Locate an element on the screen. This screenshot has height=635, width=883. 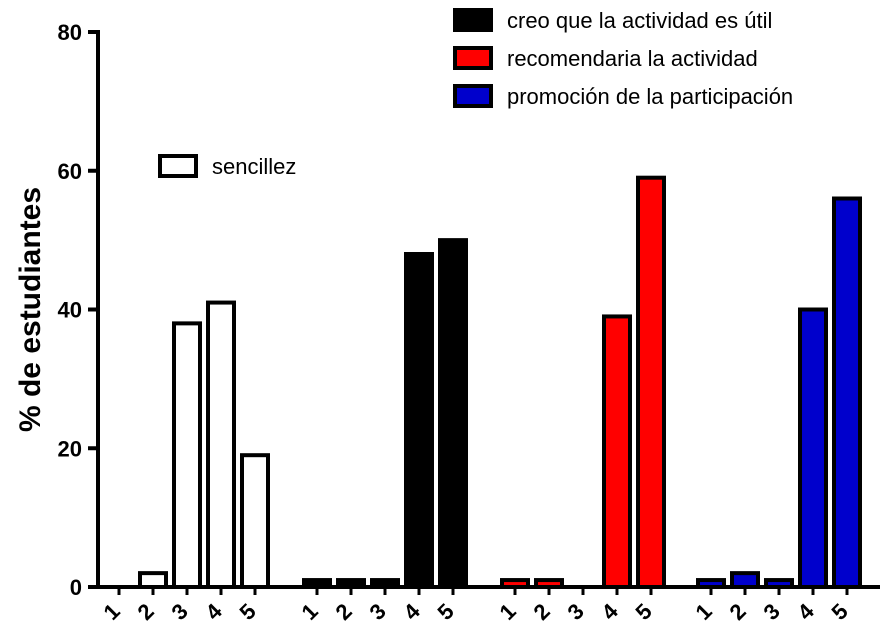
legend-label: creo que la actividad es útil is located at coordinates (639, 20).